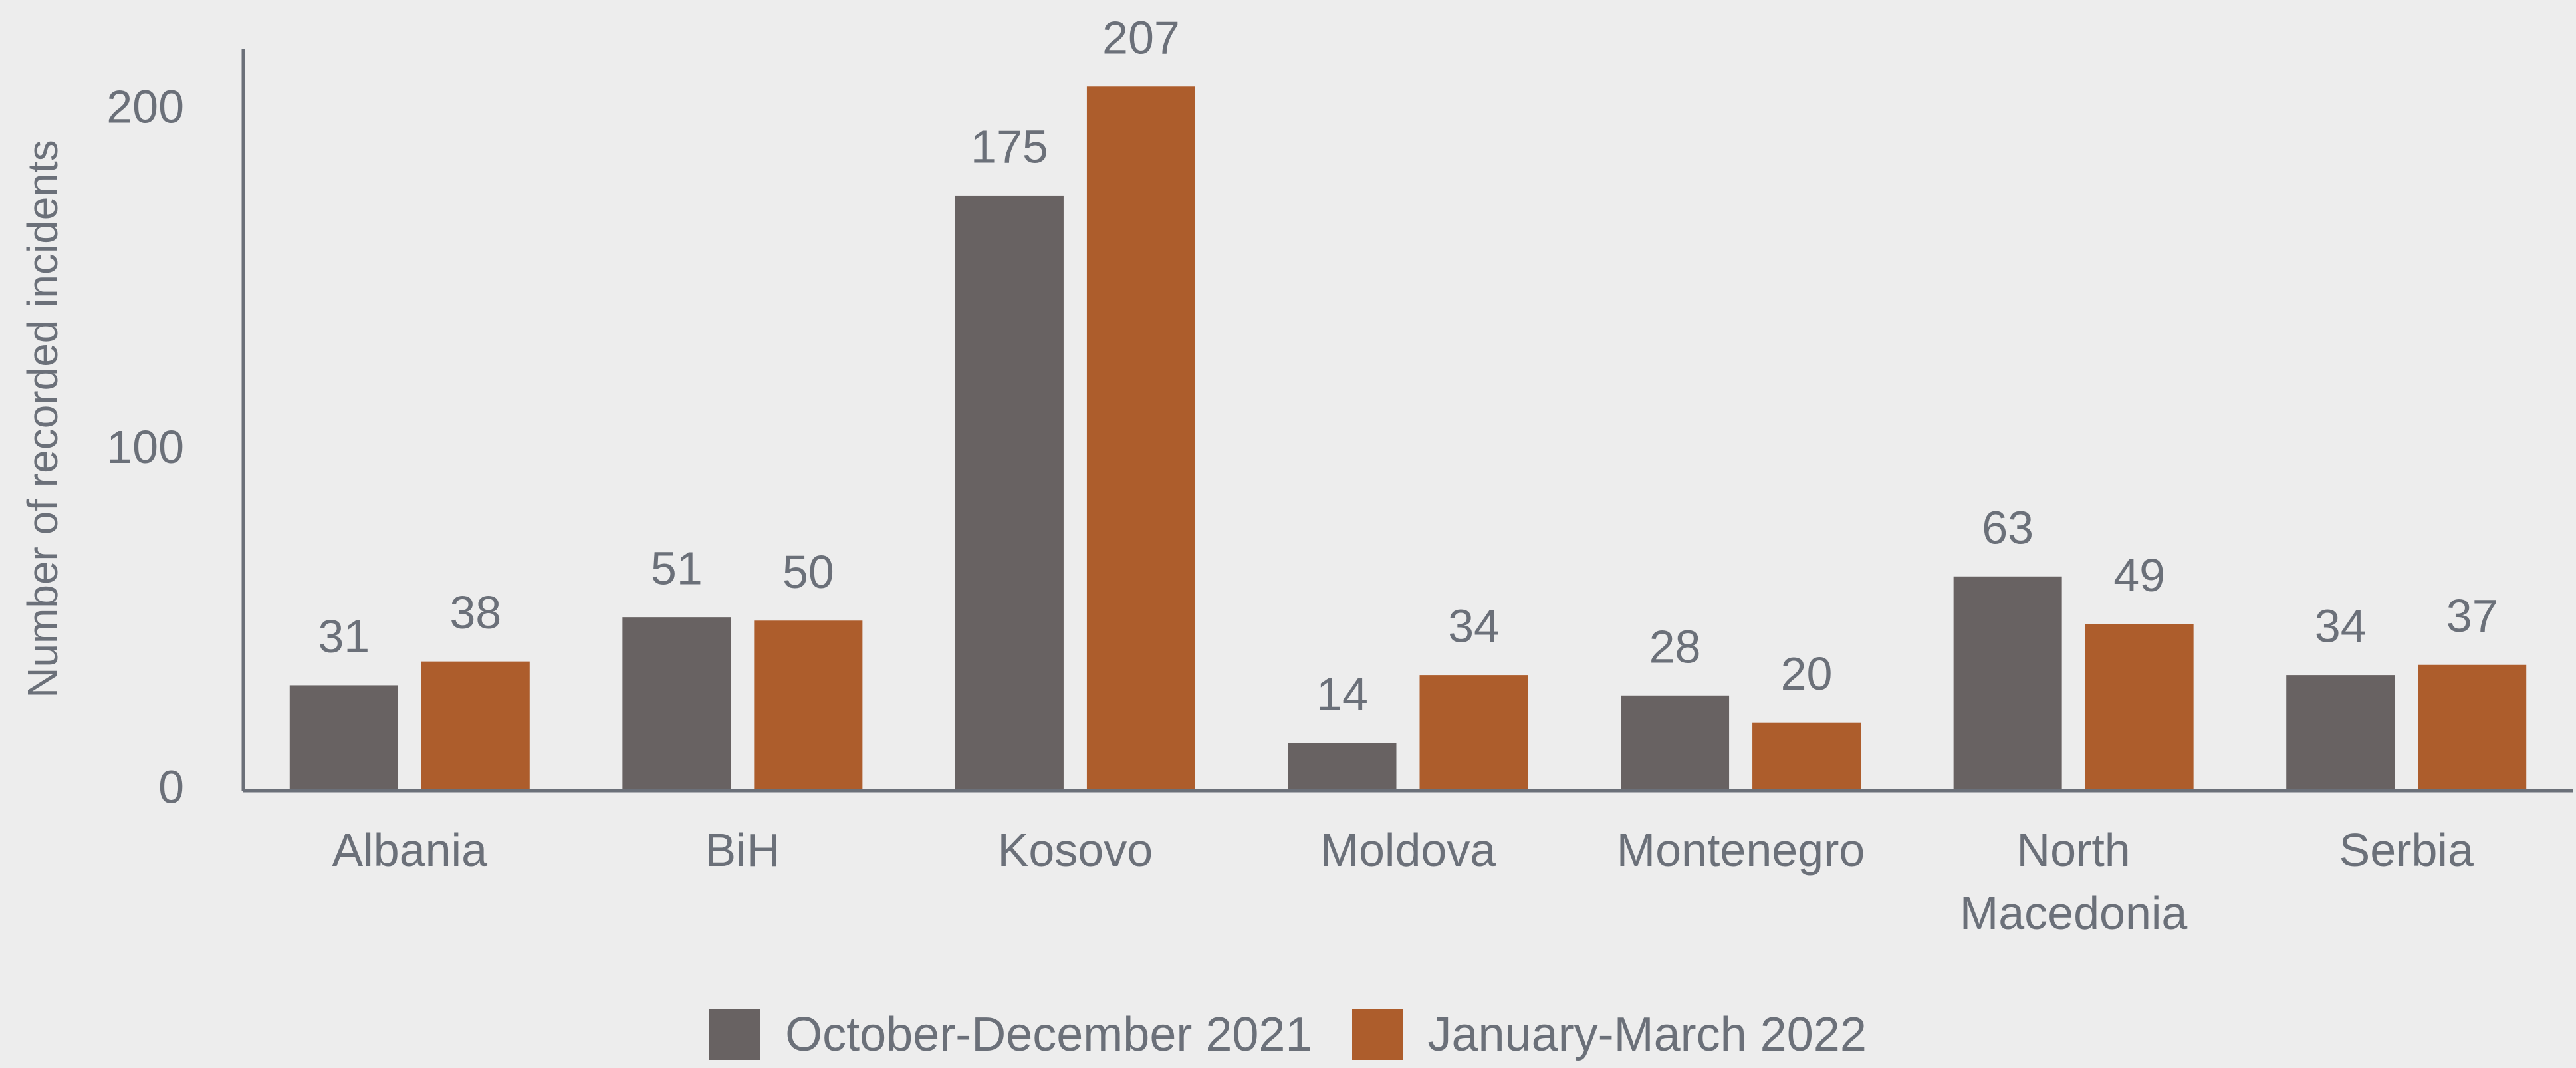 Image resolution: width=2576 pixels, height=1068 pixels. What do you see at coordinates (2472, 616) in the screenshot?
I see `value-label: 37` at bounding box center [2472, 616].